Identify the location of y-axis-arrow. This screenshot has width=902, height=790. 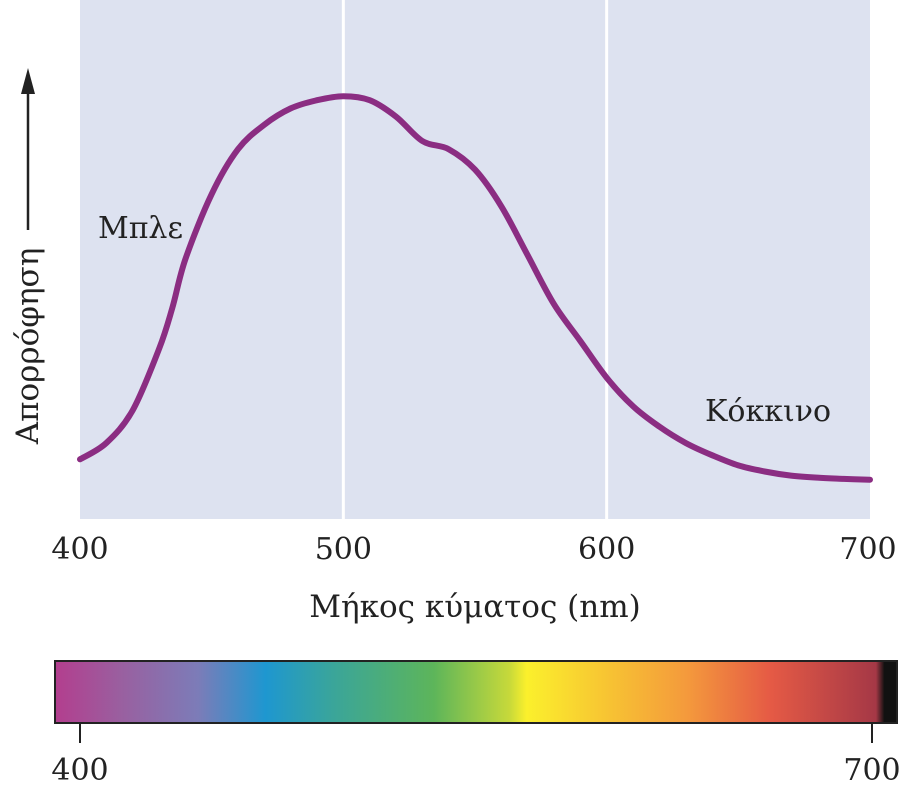
(28, 149).